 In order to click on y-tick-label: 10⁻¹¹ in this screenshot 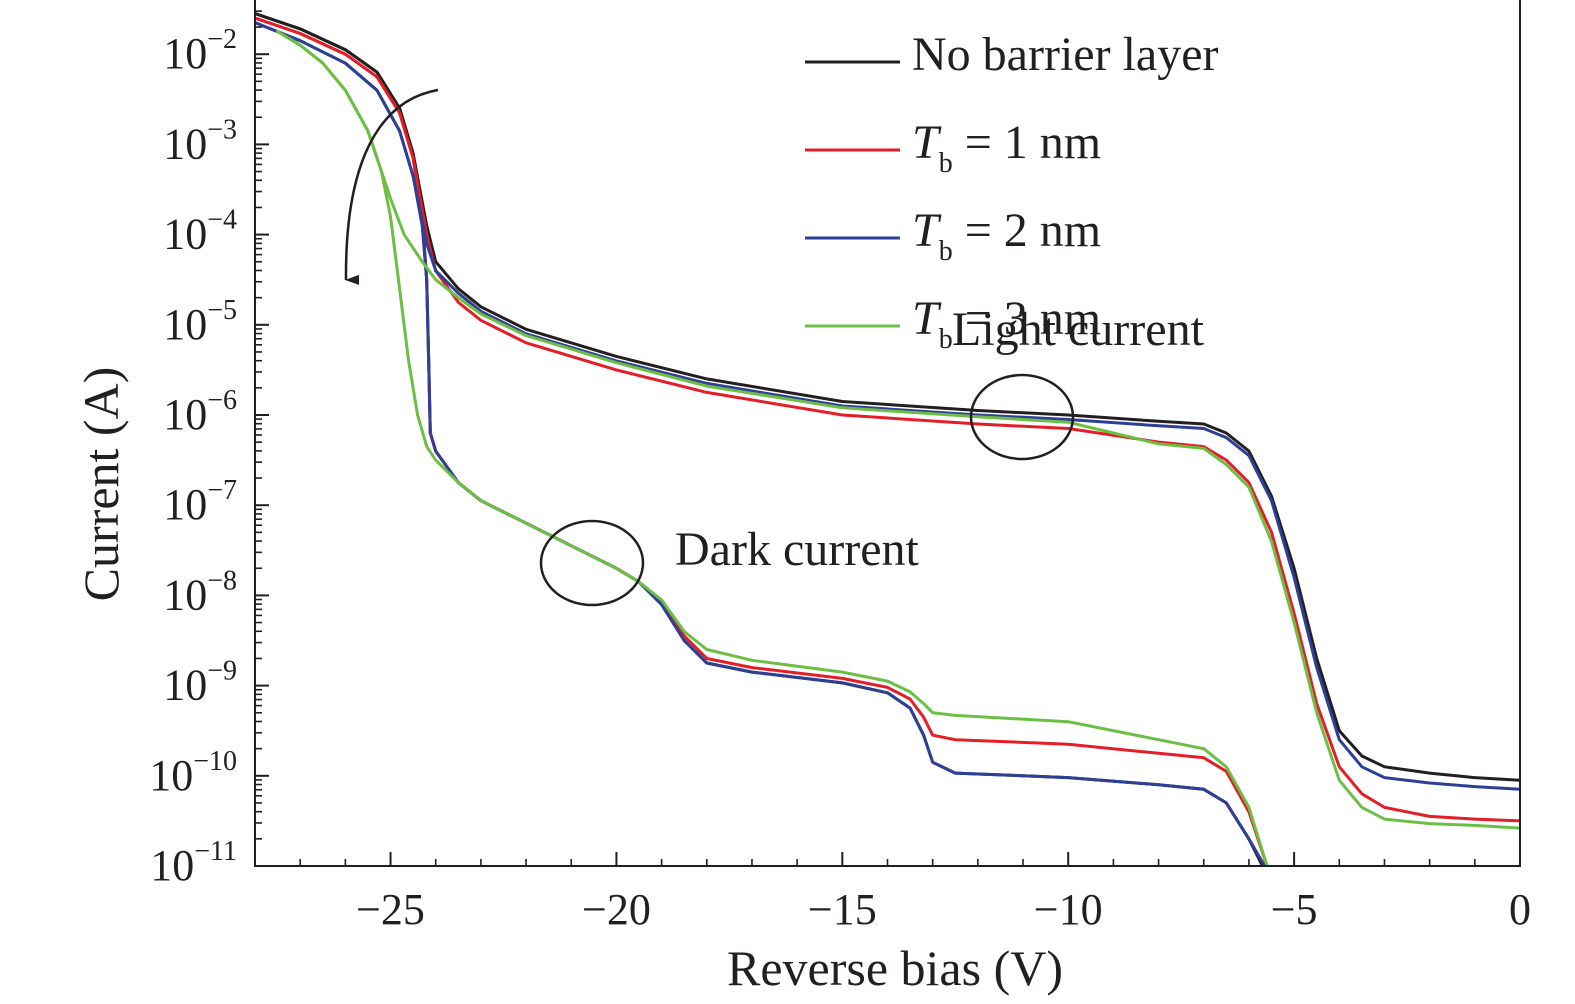, I will do `click(193, 863)`.